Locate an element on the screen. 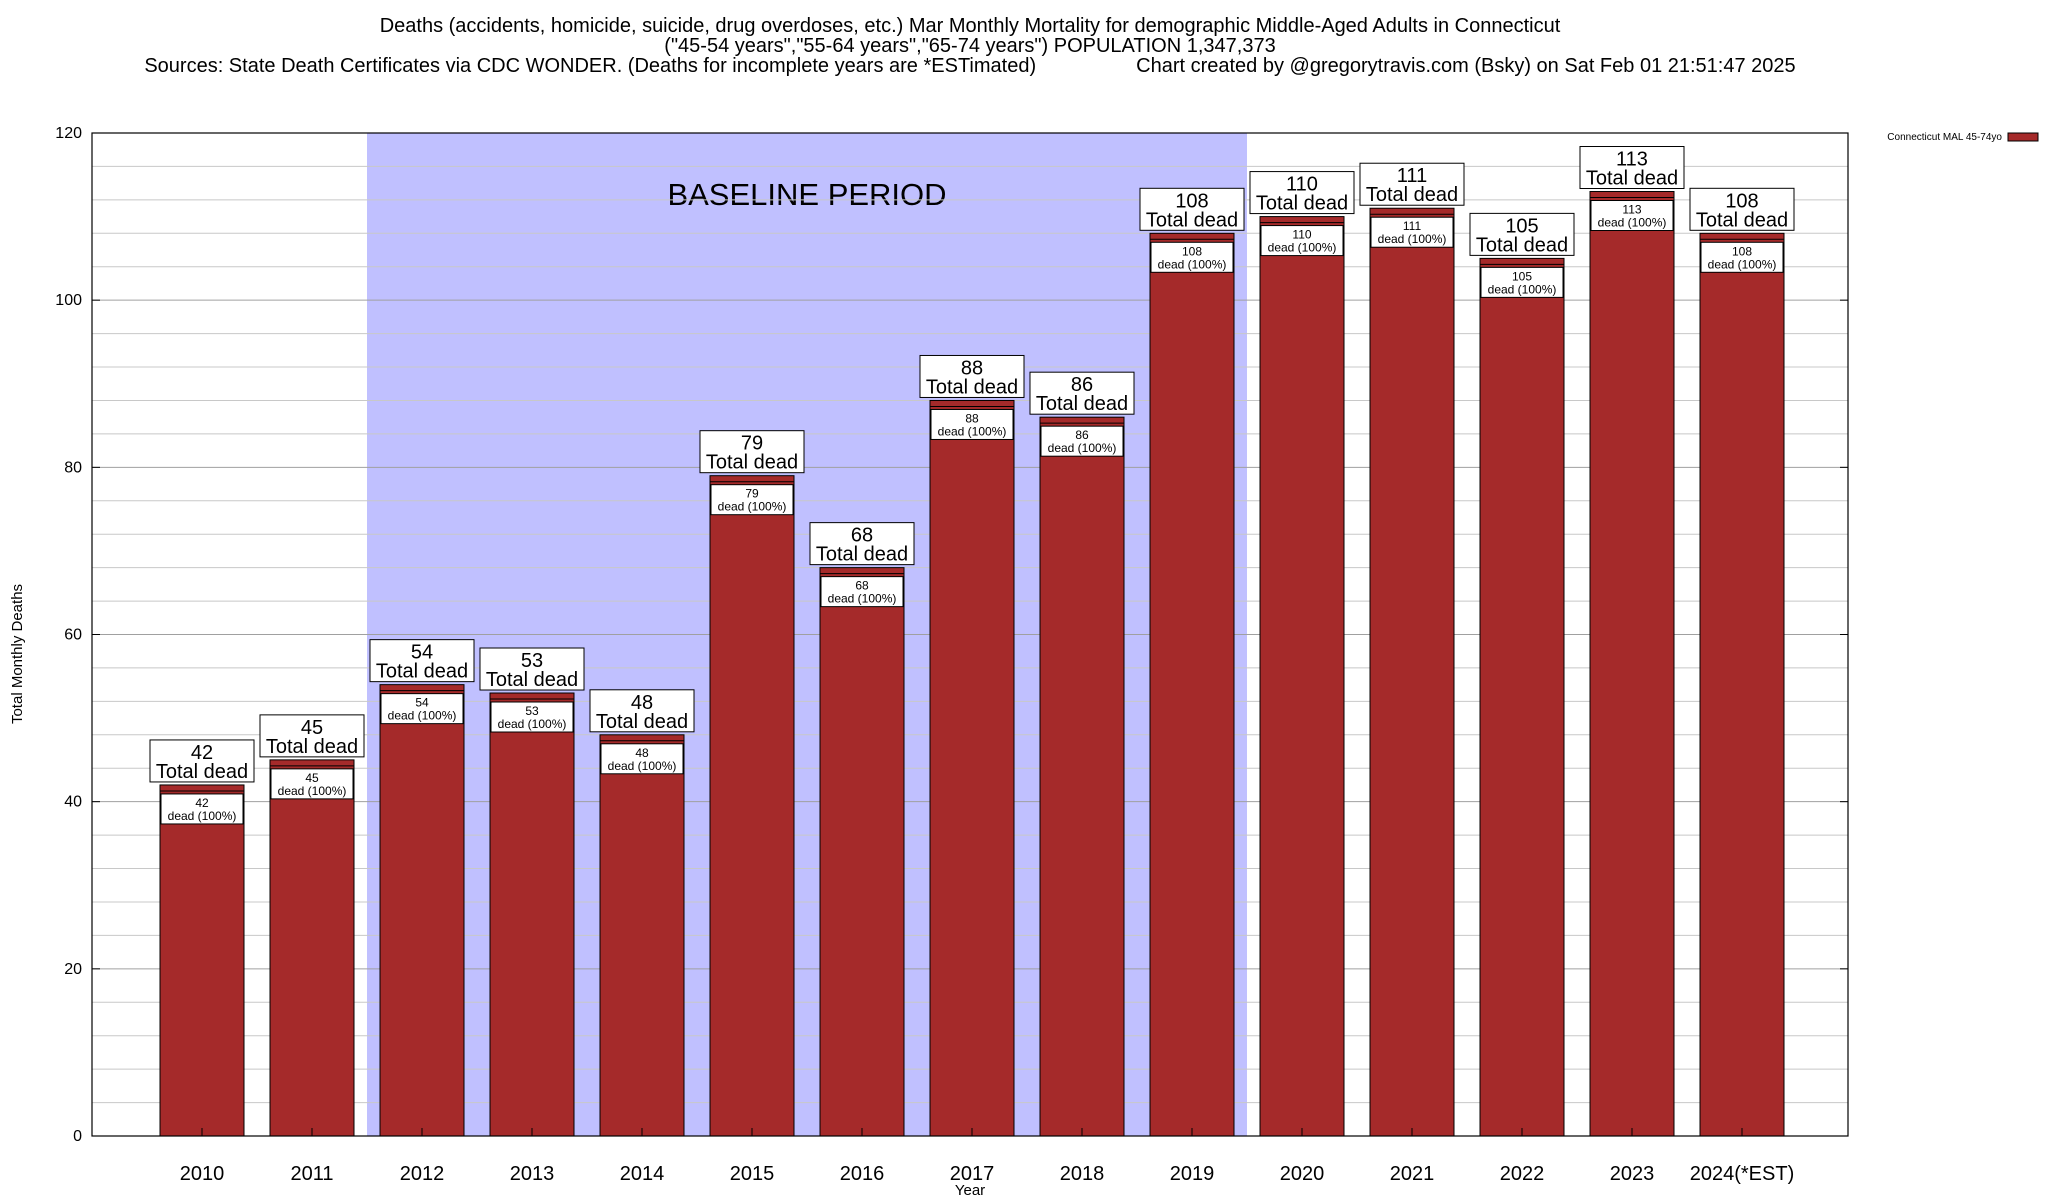 The height and width of the screenshot is (1200, 2048). legend: Connecticut MAL 45-74yo is located at coordinates (1963, 137).